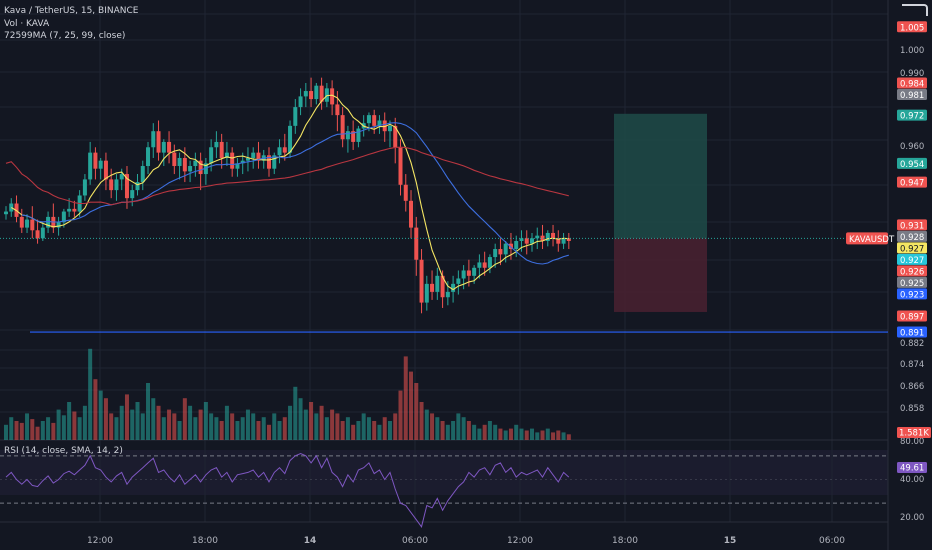 This screenshot has width=932, height=550. I want to click on price-tick-label: 0.858, so click(912, 409).